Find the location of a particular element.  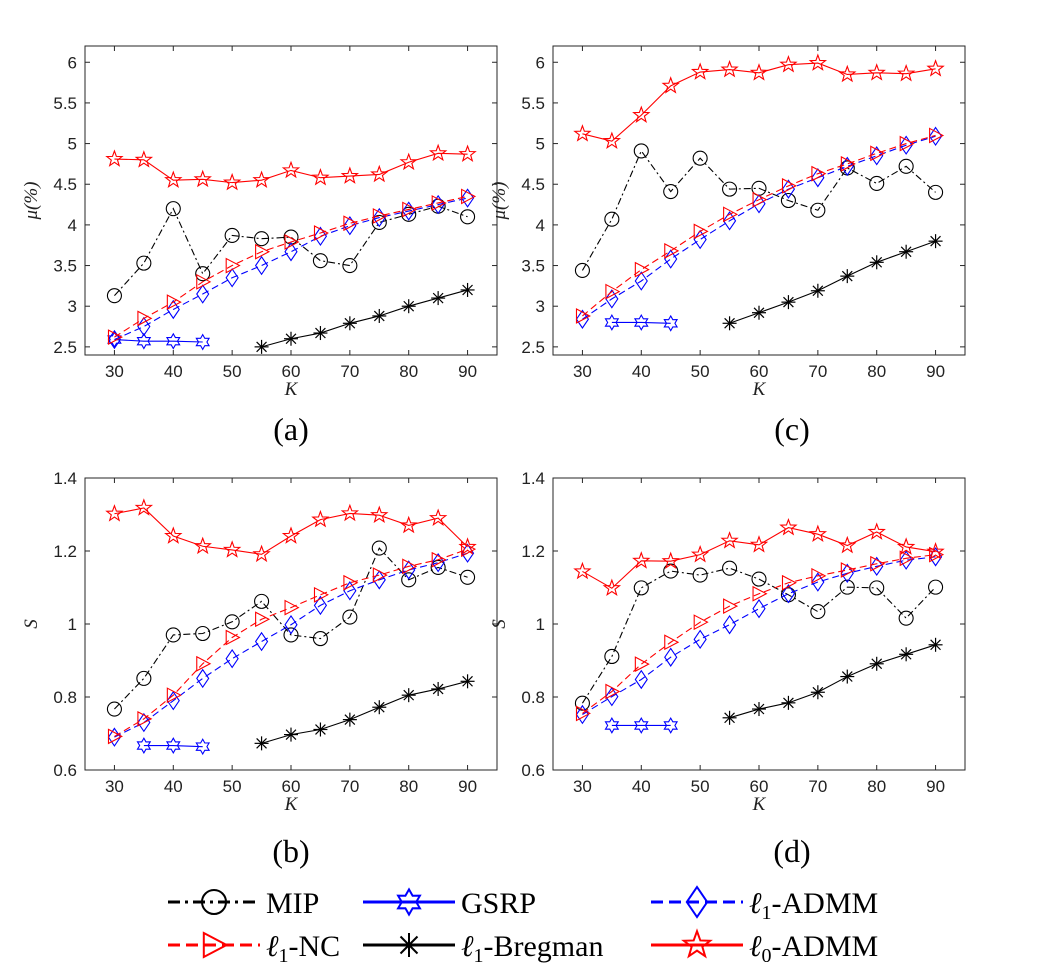

y-tick-label: 1.2 is located at coordinates (65, 551).